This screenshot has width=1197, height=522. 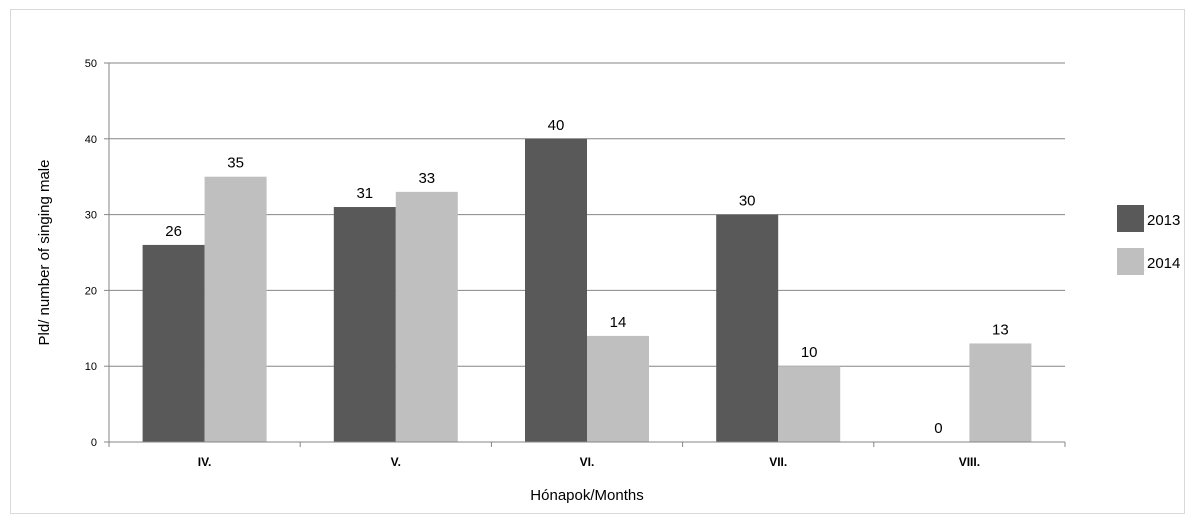 I want to click on legend-label: 2013, so click(x=1163, y=220).